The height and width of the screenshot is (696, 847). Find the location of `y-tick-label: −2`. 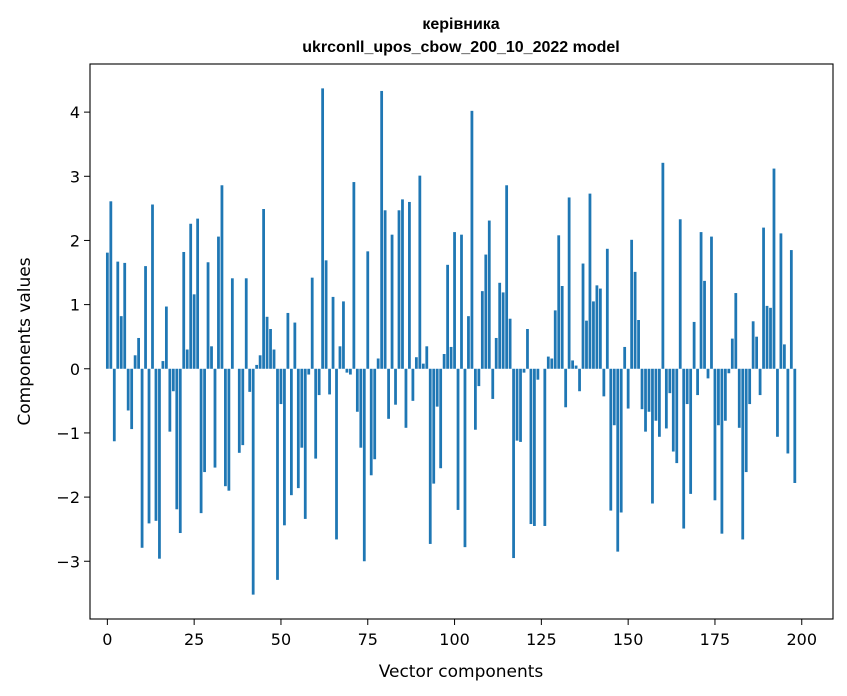

y-tick-label: −2 is located at coordinates (68, 497).